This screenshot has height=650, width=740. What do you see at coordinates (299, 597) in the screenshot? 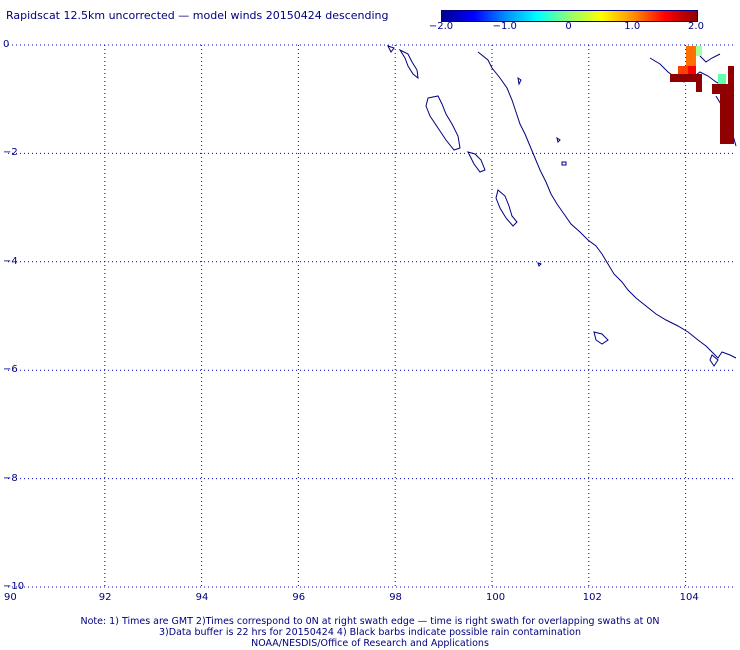
I see `longitude-tick-label: 96` at bounding box center [299, 597].